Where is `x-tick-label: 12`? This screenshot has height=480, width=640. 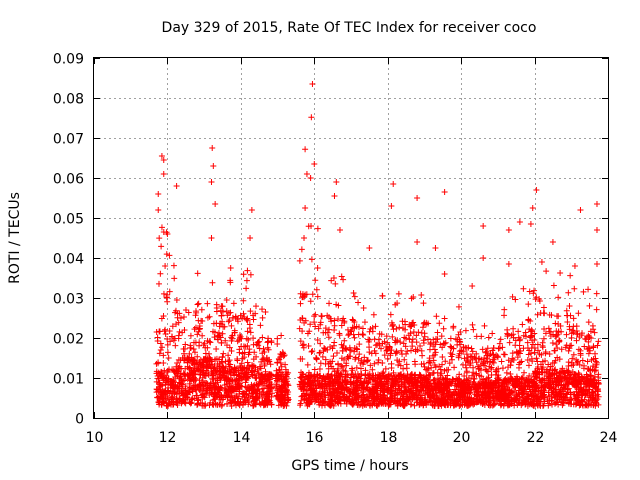 x-tick-label: 12 is located at coordinates (168, 438).